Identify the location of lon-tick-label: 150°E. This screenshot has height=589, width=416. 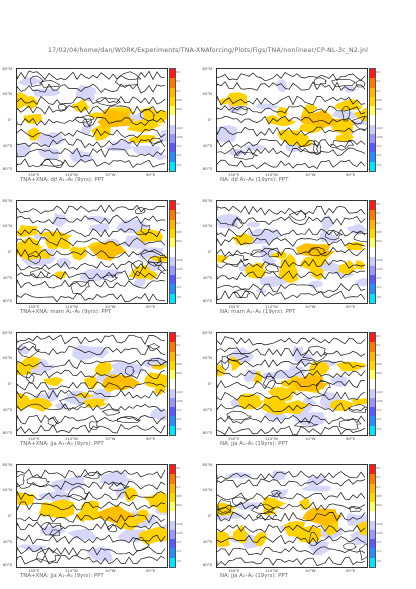
(234, 306).